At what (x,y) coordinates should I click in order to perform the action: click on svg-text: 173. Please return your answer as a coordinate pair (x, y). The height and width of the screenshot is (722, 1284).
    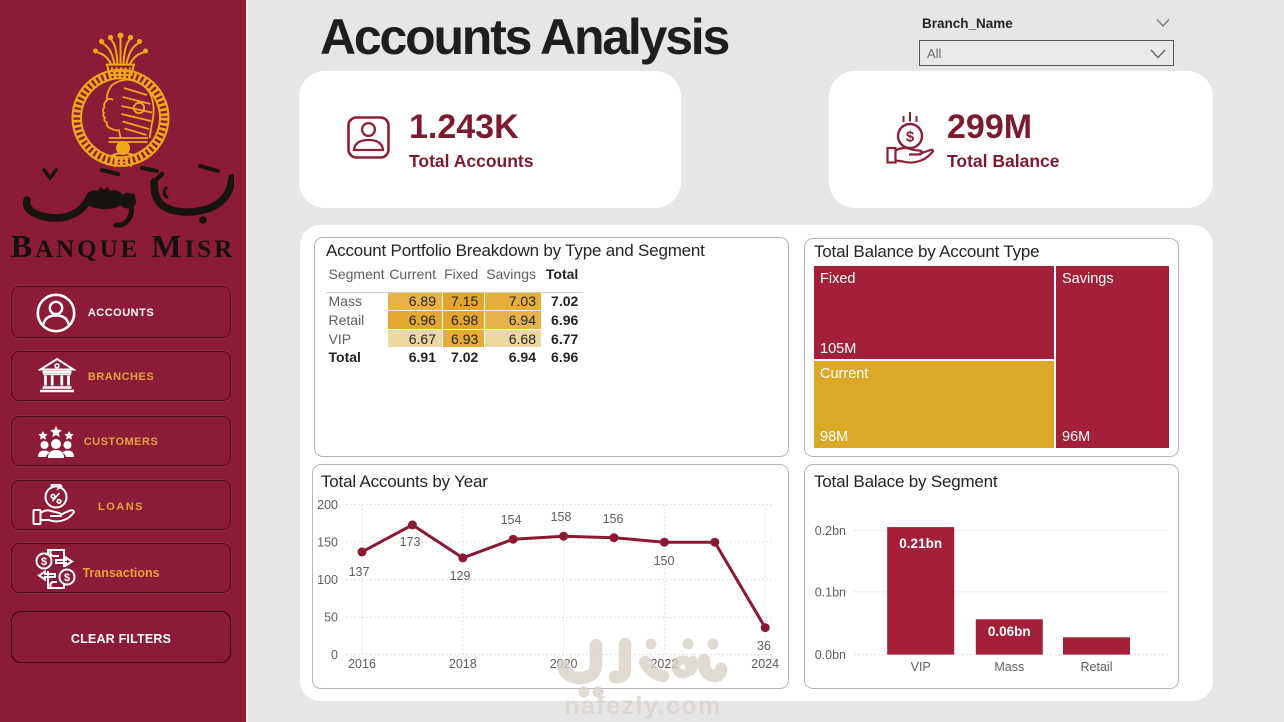
    Looking at the image, I should click on (410, 542).